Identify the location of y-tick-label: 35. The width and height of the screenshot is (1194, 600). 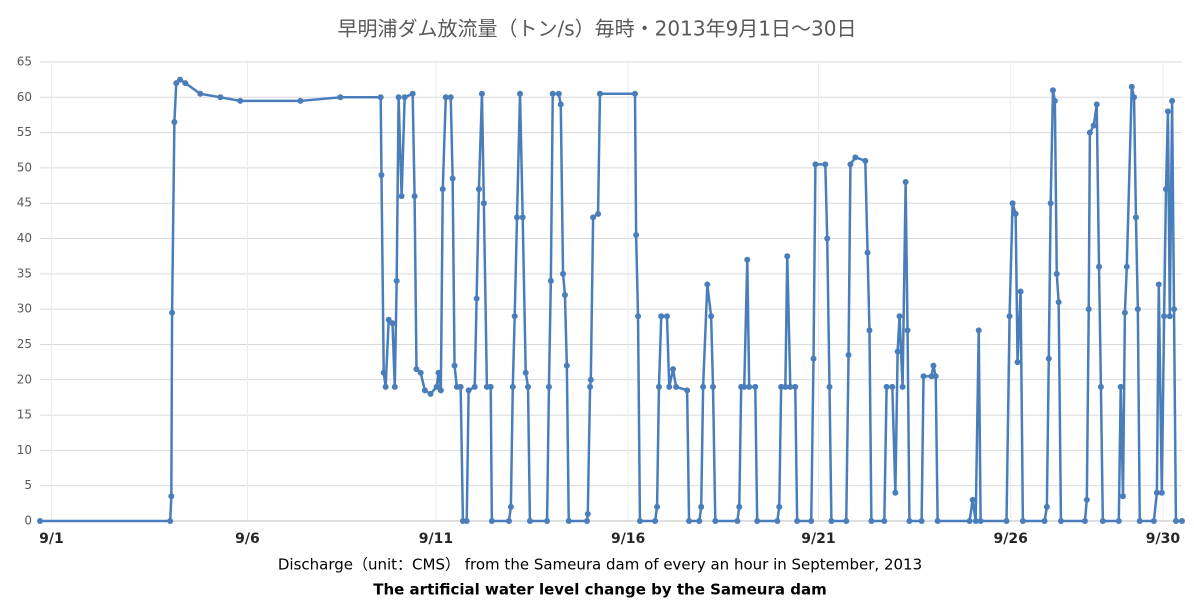
(24, 273).